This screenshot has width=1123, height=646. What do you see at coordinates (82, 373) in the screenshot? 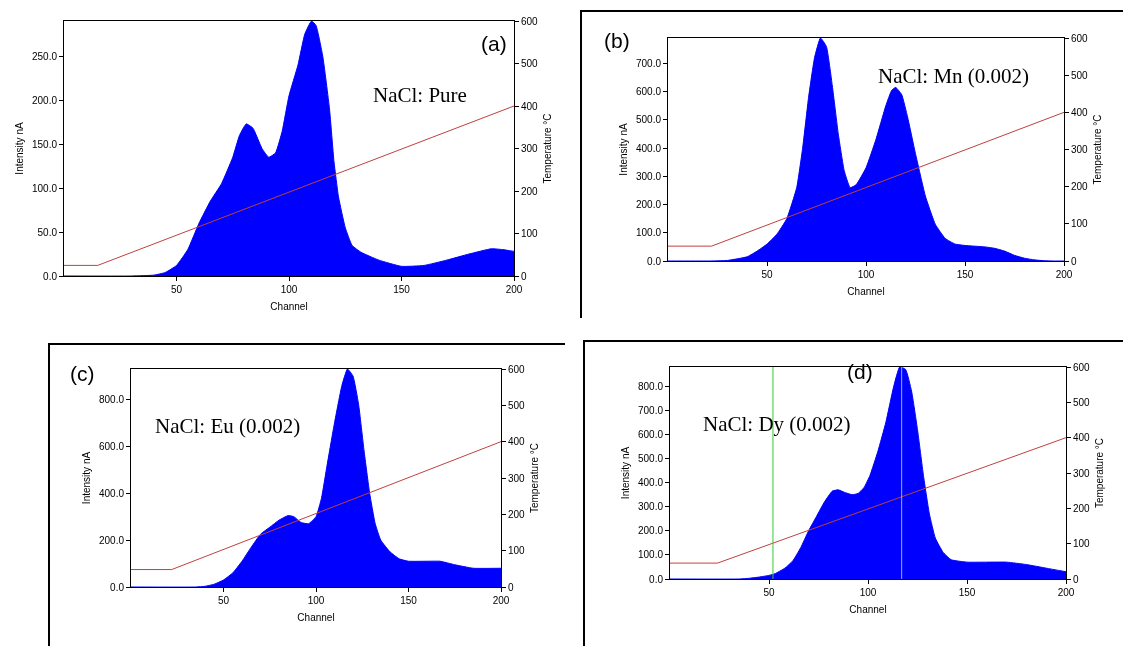
I see `chart-title: (c)` at bounding box center [82, 373].